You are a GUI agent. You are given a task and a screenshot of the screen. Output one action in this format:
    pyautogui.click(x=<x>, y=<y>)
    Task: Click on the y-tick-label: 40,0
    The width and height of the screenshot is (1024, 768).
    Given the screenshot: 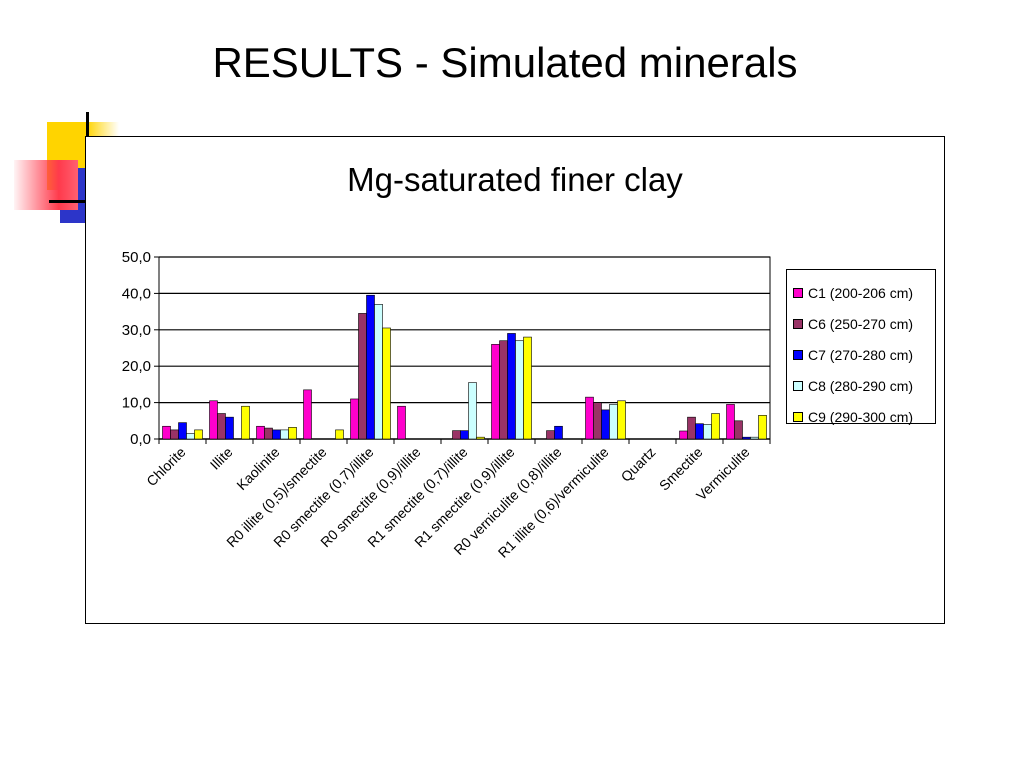 What is the action you would take?
    pyautogui.click(x=136, y=293)
    